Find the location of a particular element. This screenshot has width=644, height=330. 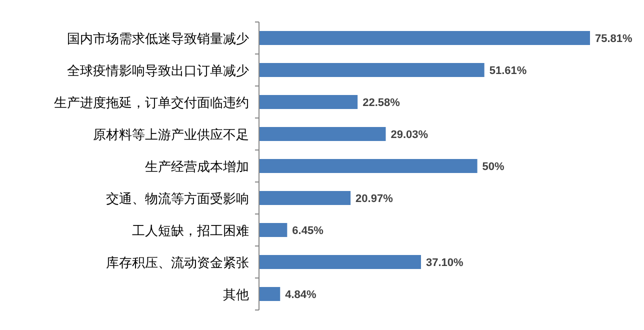

data-label: 4.84% is located at coordinates (301, 295).